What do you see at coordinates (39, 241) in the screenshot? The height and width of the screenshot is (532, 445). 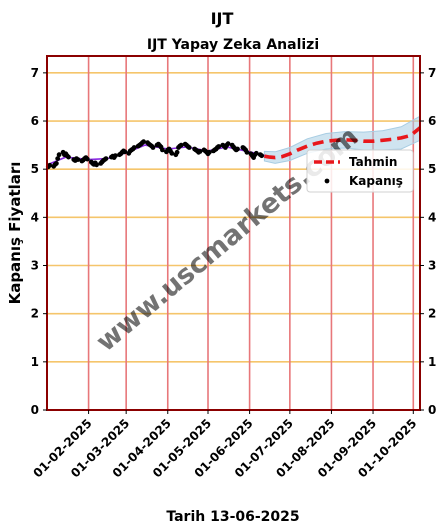 I see `y-axis-left-ticks: 0 1 2 3 4 5 6 7` at bounding box center [39, 241].